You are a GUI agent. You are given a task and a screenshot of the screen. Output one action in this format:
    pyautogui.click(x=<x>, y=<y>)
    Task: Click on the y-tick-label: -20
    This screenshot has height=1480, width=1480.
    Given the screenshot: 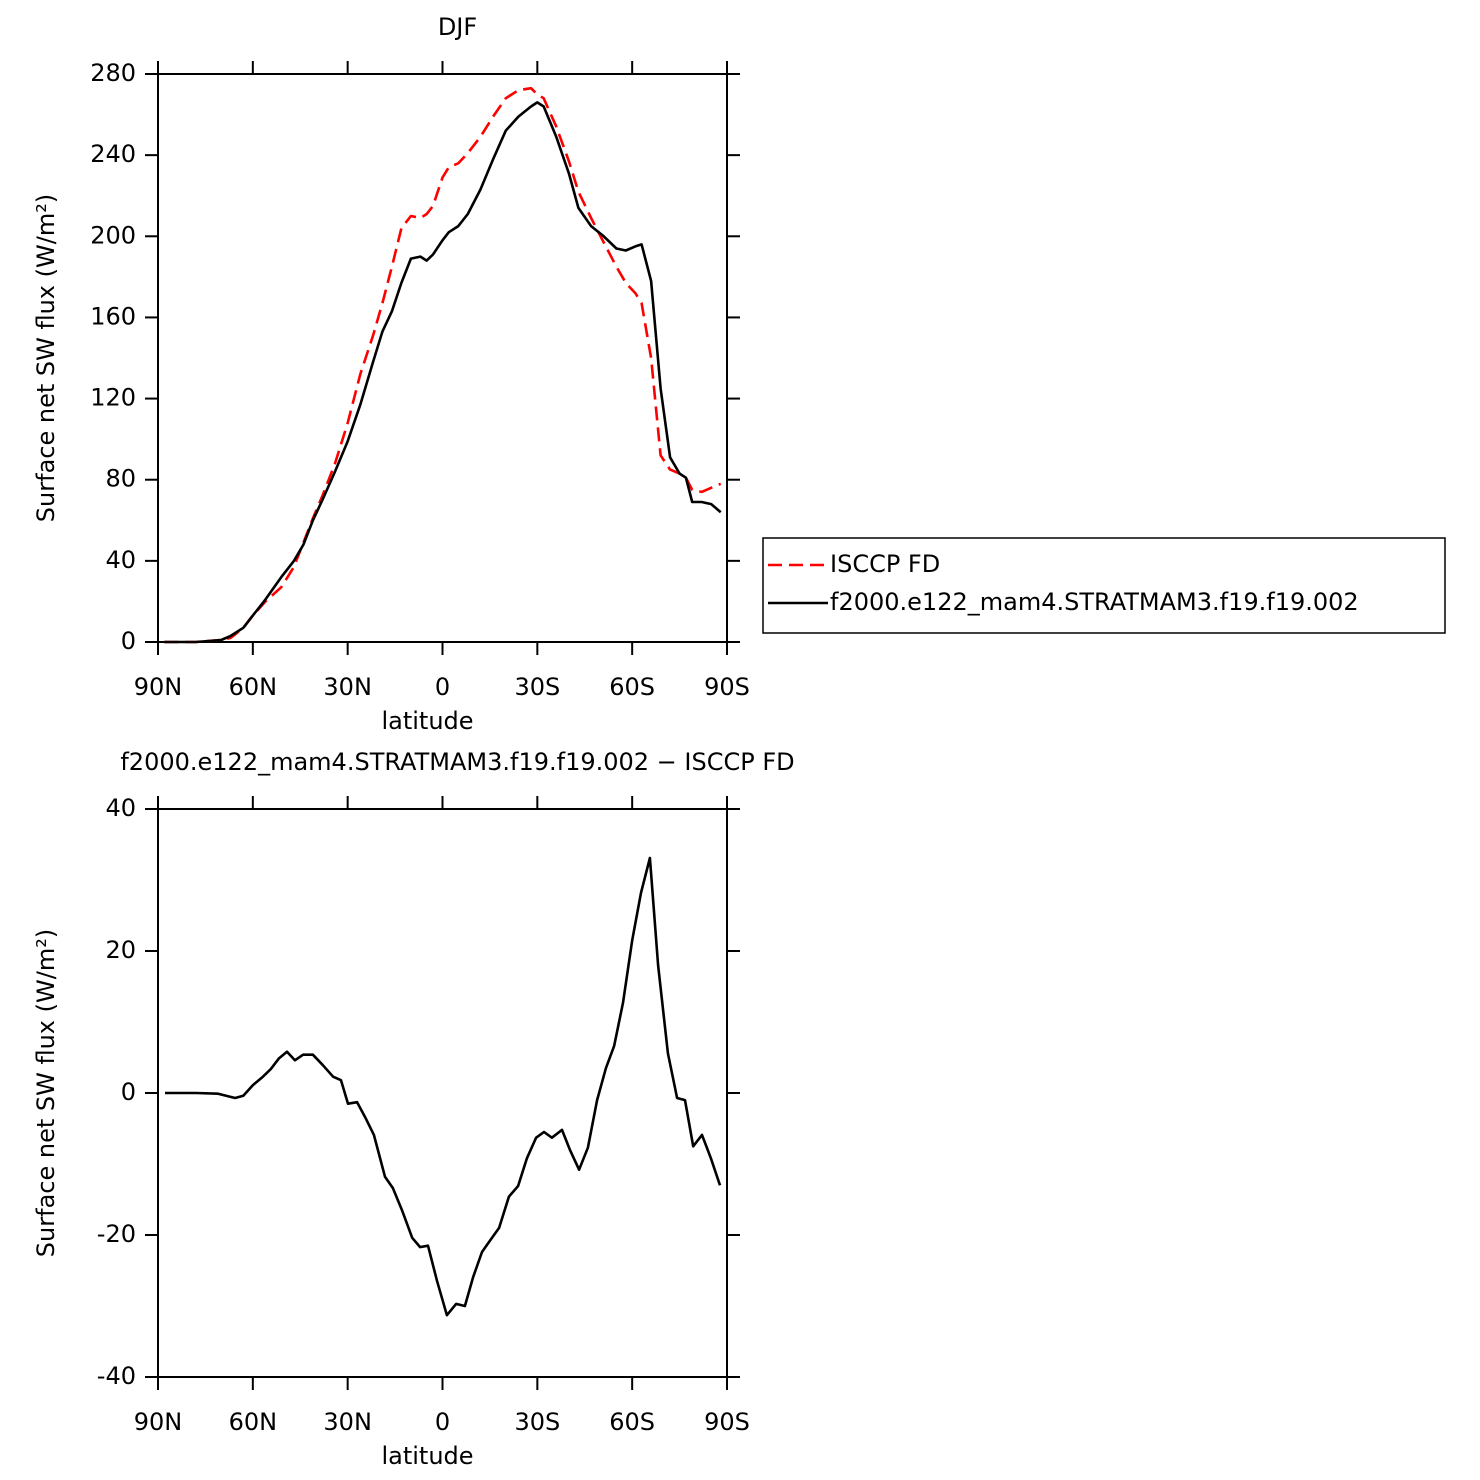 What is the action you would take?
    pyautogui.click(x=116, y=1234)
    